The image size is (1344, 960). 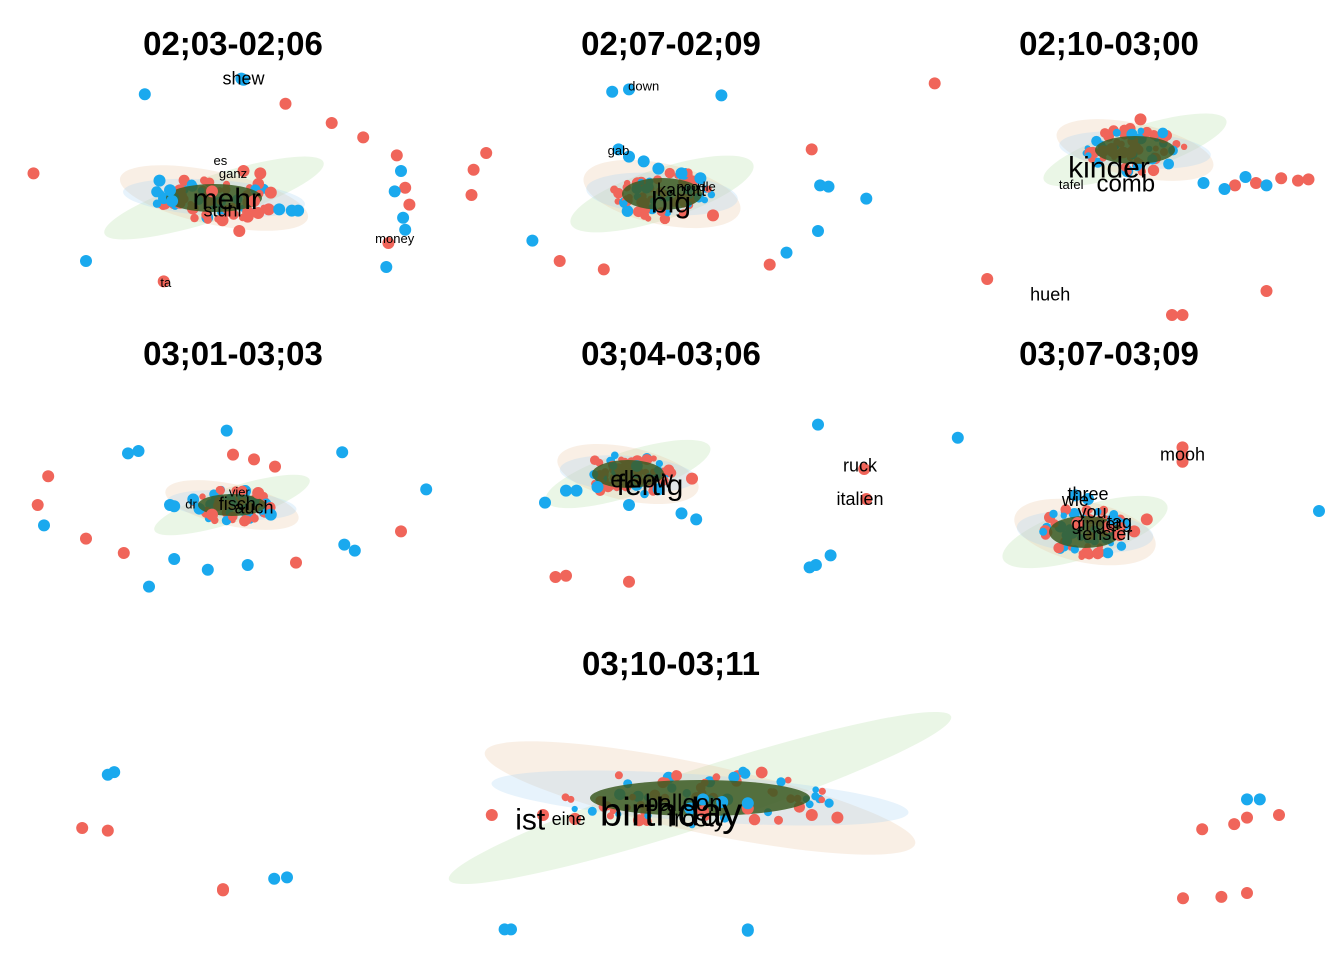 I want to click on word-label: eine, so click(x=569, y=819).